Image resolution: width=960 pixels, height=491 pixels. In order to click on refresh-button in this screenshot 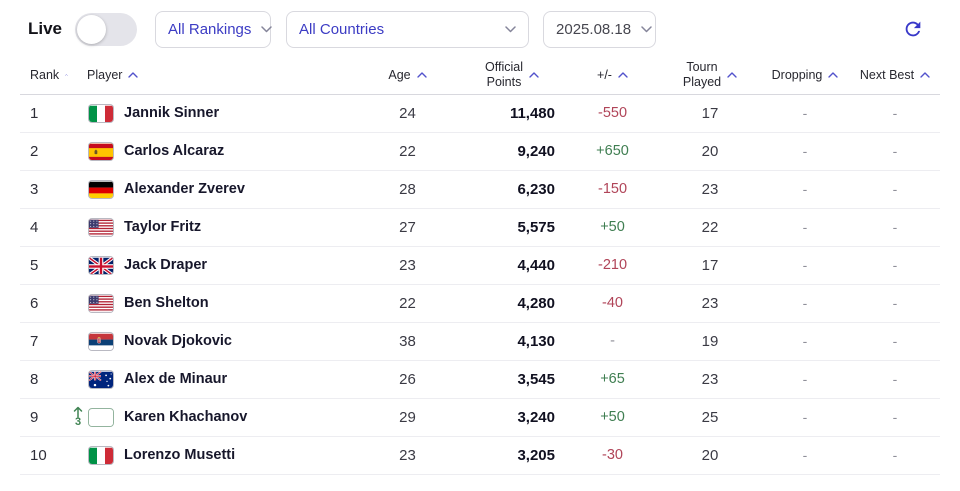, I will do `click(913, 29)`.